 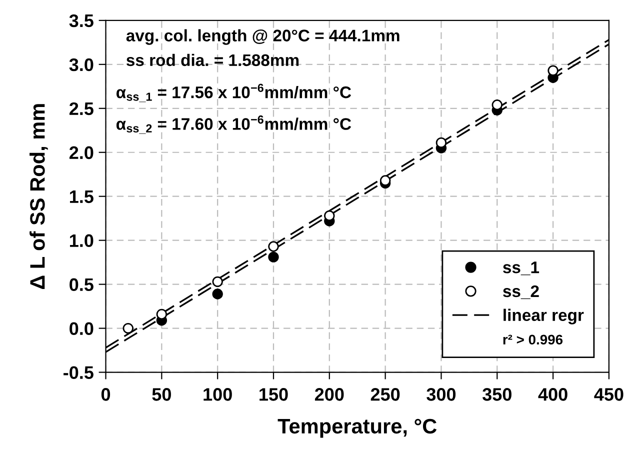 I want to click on annotation: avg. col. length @ 20°C = 444.1mm, so click(x=263, y=37).